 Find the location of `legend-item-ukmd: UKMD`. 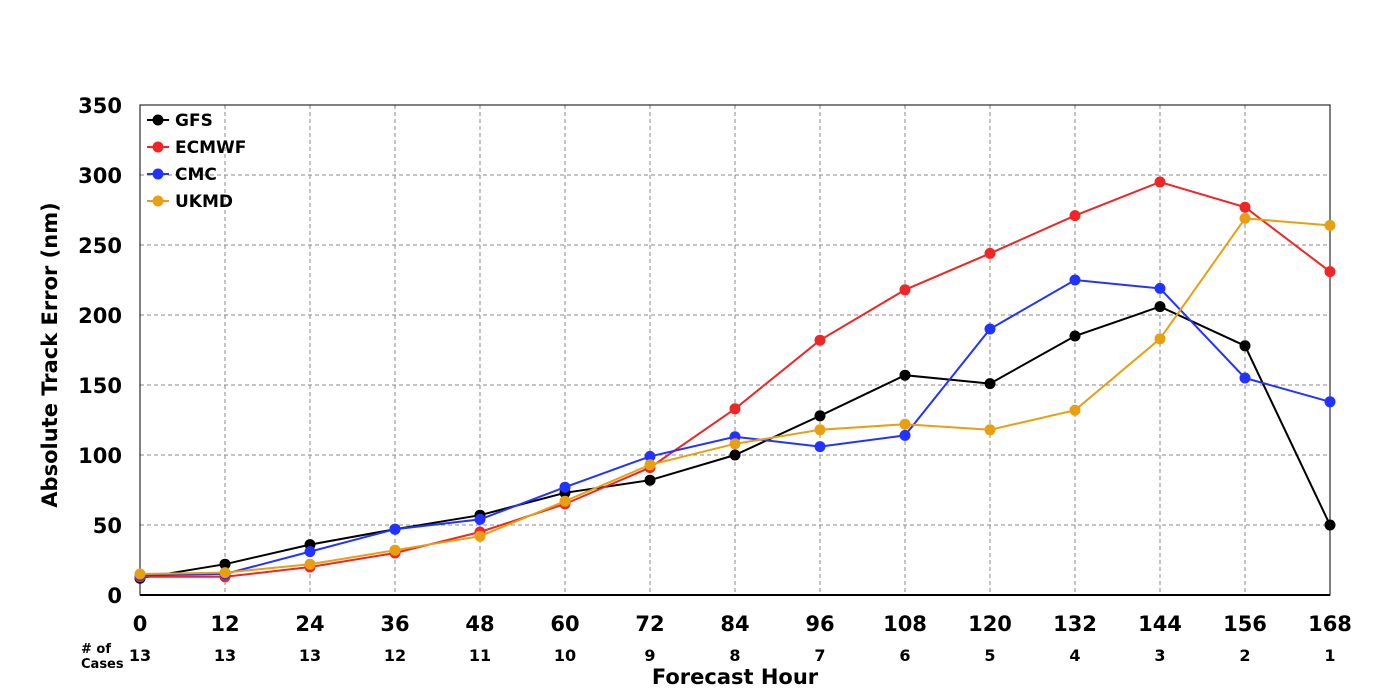

legend-item-ukmd: UKMD is located at coordinates (190, 202).